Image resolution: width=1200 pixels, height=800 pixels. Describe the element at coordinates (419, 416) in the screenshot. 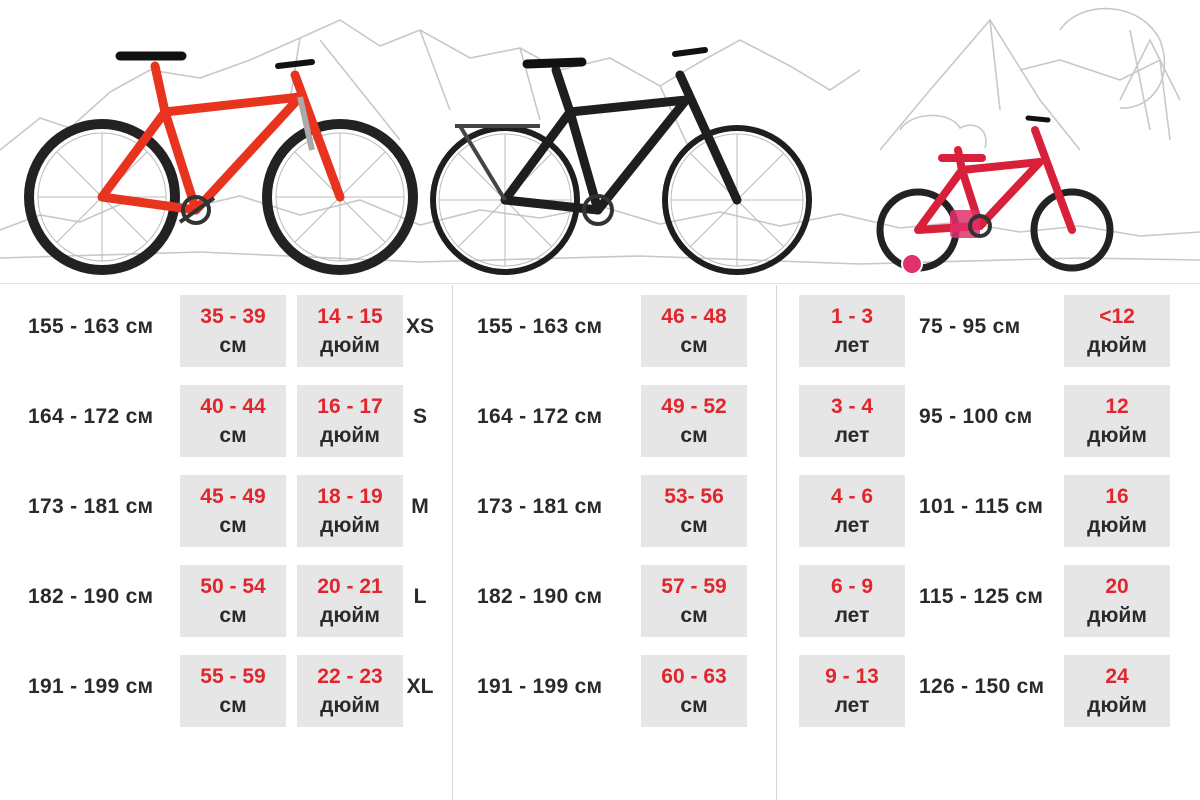

I see `mtb-frame-size: S` at that location.